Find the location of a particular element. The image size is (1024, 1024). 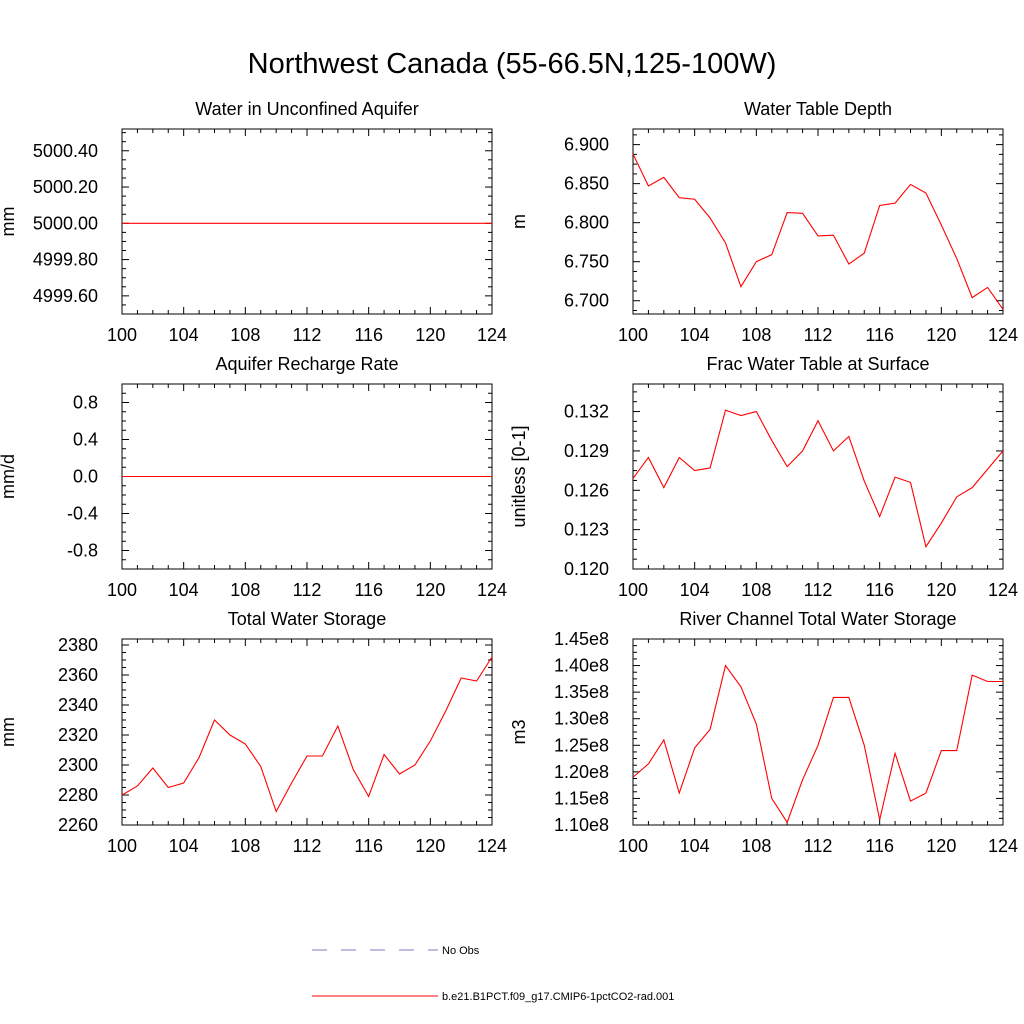

y-axis-label: unitless [0-1] is located at coordinates (519, 476).